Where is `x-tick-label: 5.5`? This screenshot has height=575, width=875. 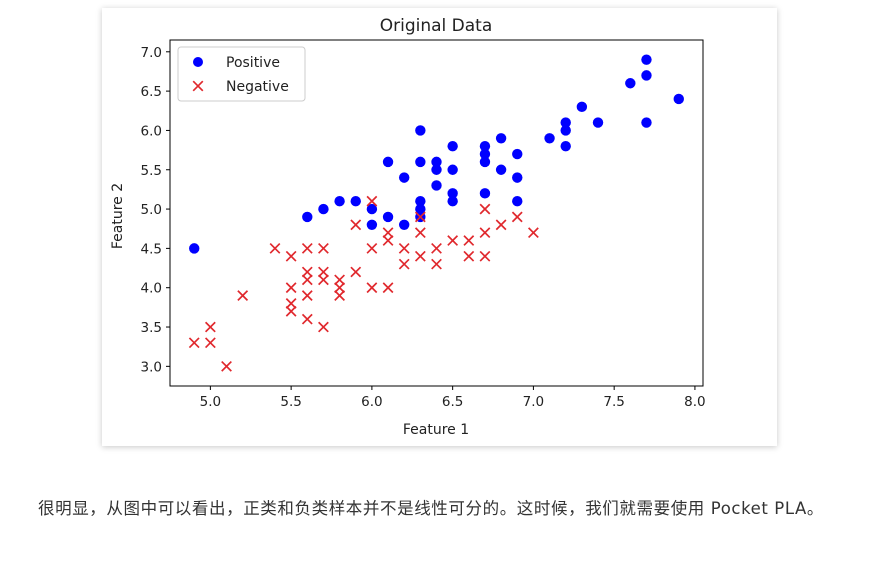 x-tick-label: 5.5 is located at coordinates (290, 402).